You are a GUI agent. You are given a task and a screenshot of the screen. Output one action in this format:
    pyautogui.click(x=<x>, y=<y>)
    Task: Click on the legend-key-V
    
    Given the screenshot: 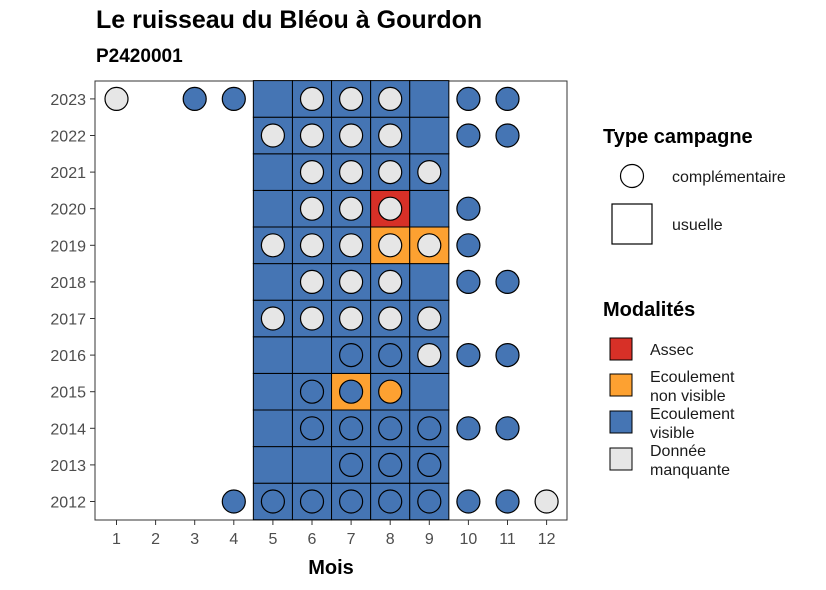 What is the action you would take?
    pyautogui.click(x=621, y=422)
    